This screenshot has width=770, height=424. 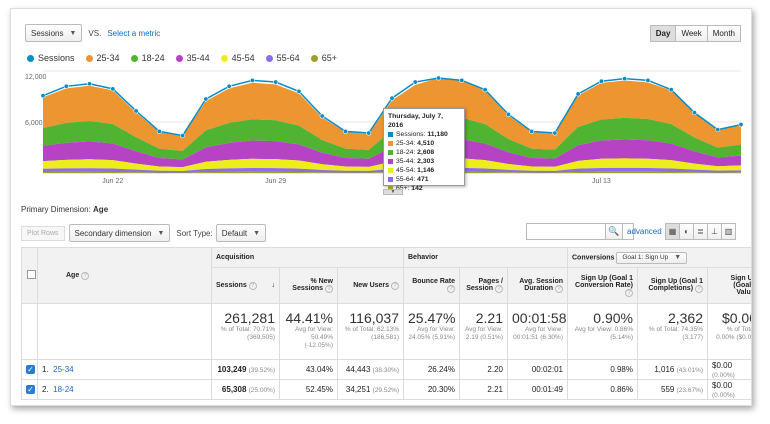 I want to click on legend-label: 55-64, so click(x=288, y=58).